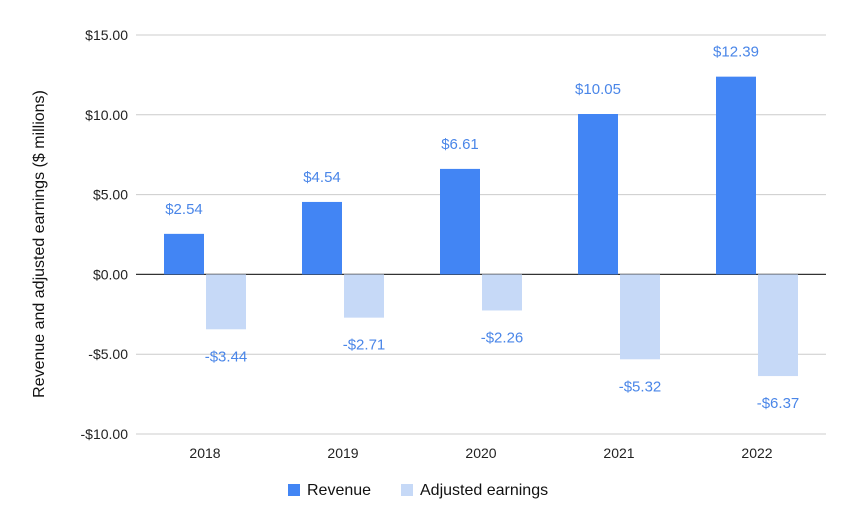 This screenshot has height=526, width=852. Describe the element at coordinates (106, 115) in the screenshot. I see `y-tick-label: $10.00` at that location.